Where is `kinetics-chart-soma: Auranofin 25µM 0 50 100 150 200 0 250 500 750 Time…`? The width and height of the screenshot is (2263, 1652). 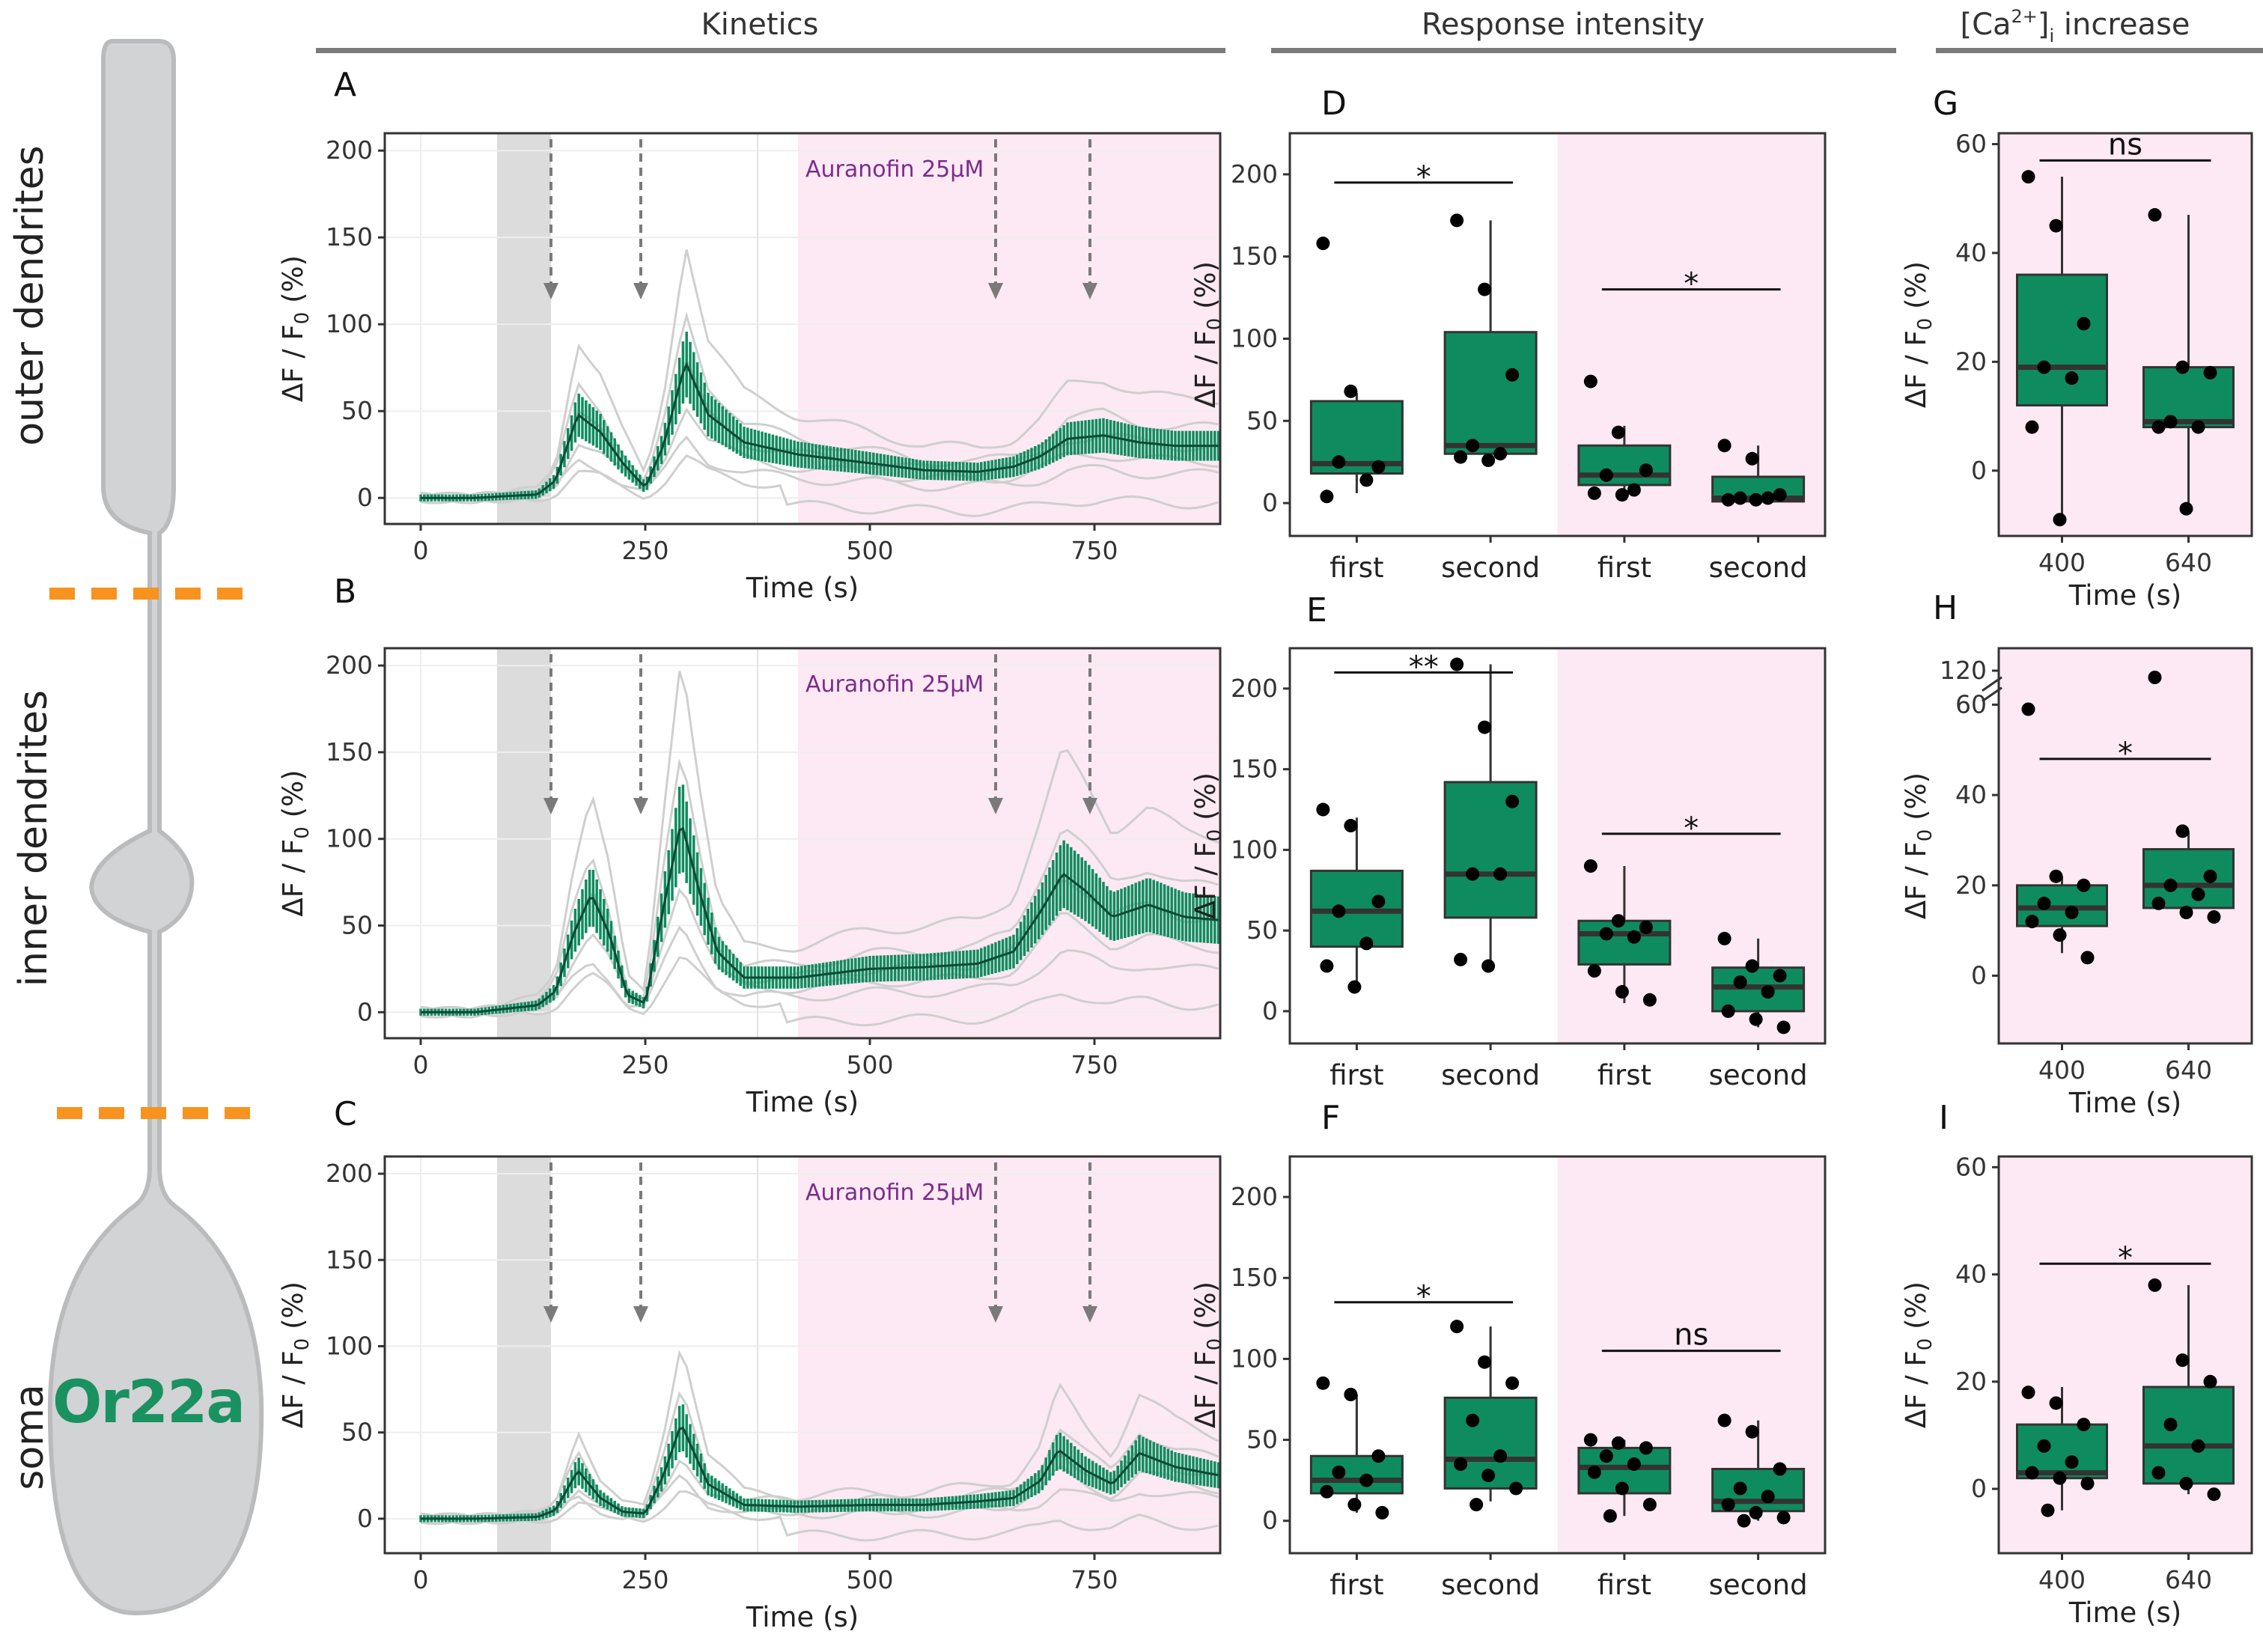
kinetics-chart-soma: Auranofin 25µM 0 50 100 150 200 0 250 500 750 Time… is located at coordinates (749, 1394).